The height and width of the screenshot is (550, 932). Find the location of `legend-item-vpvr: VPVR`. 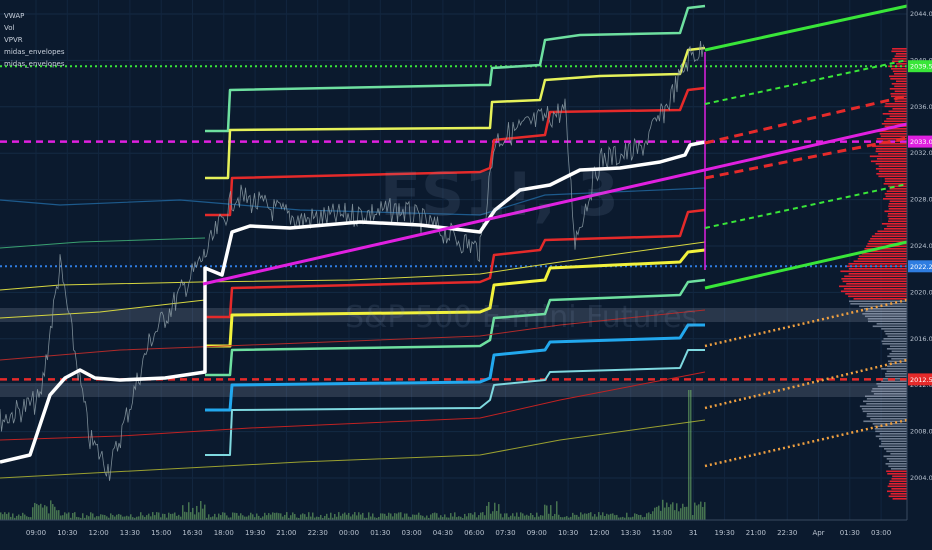

legend-item-vpvr: VPVR is located at coordinates (13, 40).